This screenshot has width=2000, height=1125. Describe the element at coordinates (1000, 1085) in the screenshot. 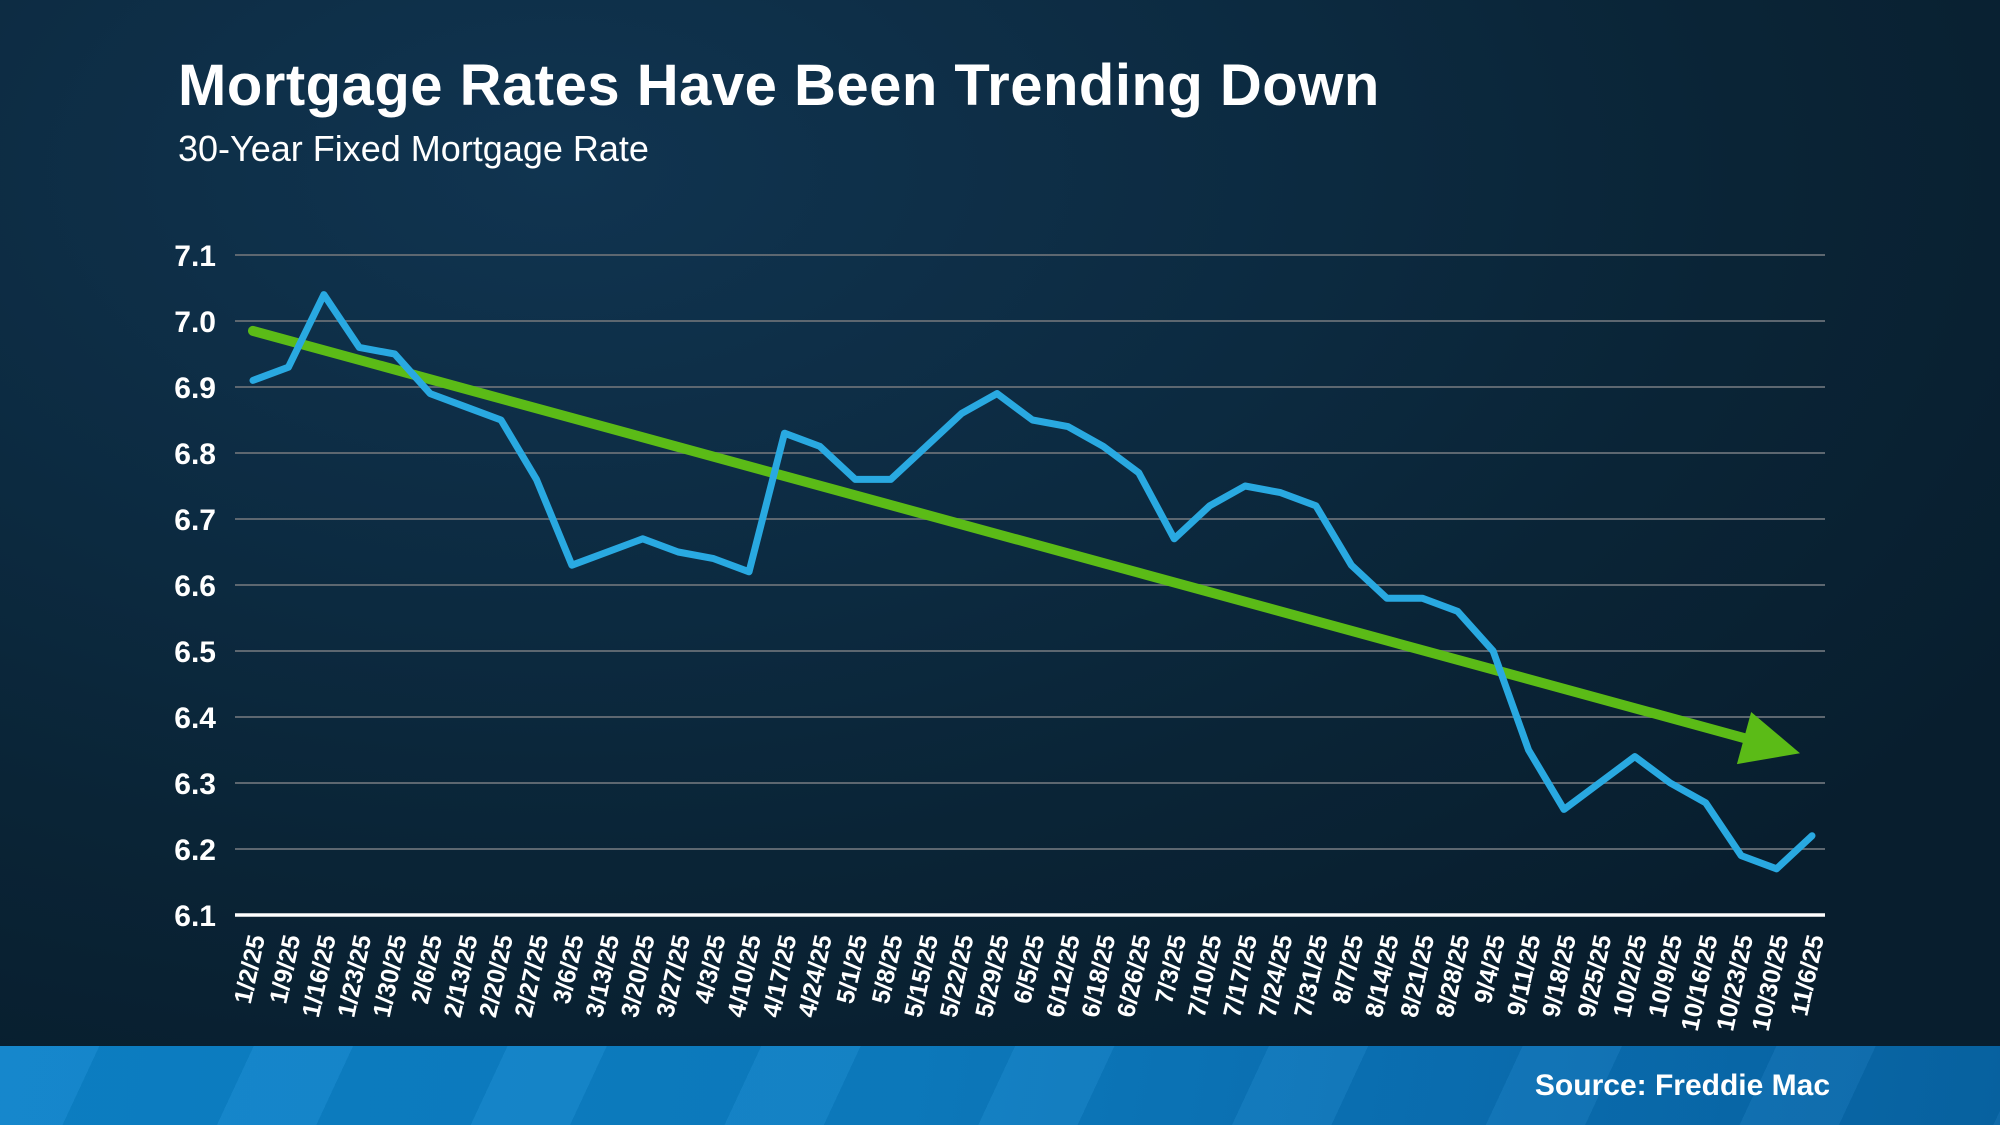

I see `footer-bar: Source: Freddie Mac` at that location.